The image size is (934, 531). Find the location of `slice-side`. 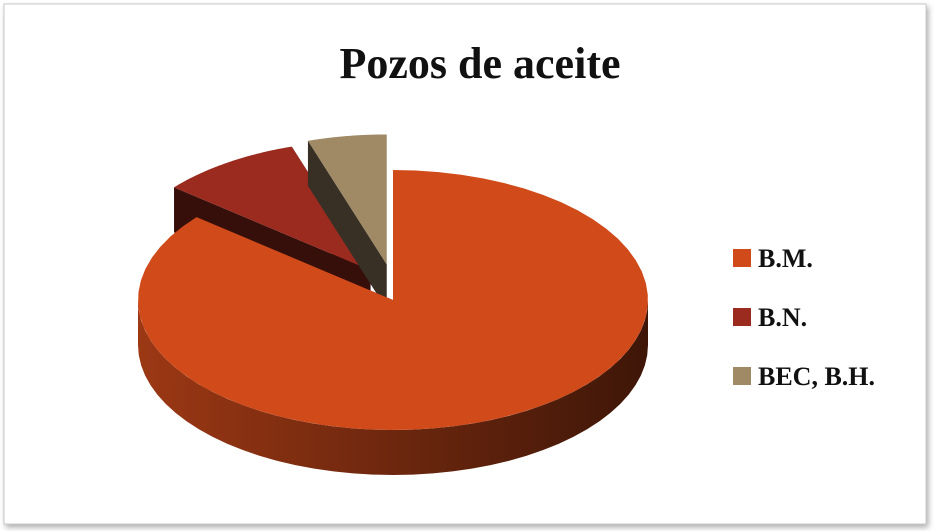

slice-side is located at coordinates (347, 225).